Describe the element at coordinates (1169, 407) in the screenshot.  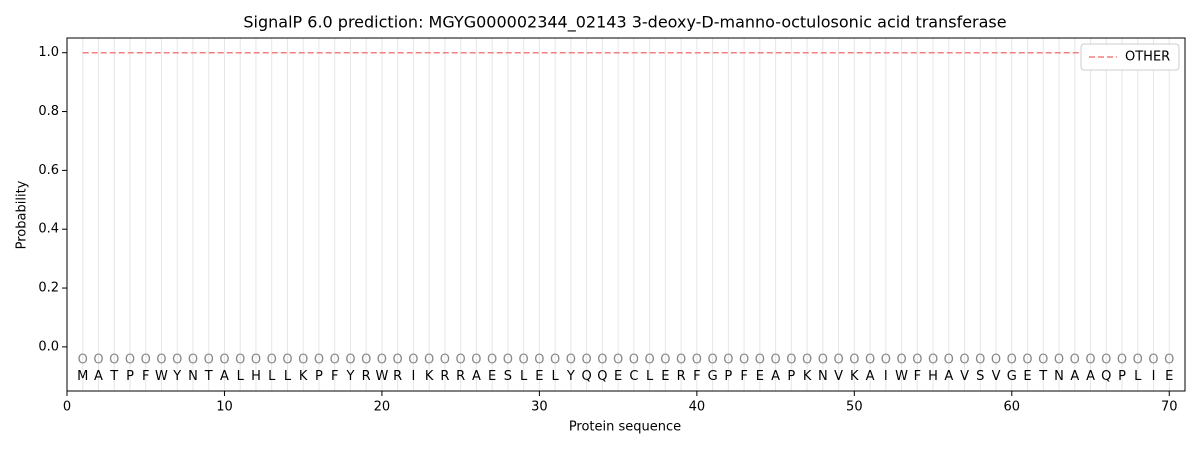
I see `x-tick-label: 70` at that location.